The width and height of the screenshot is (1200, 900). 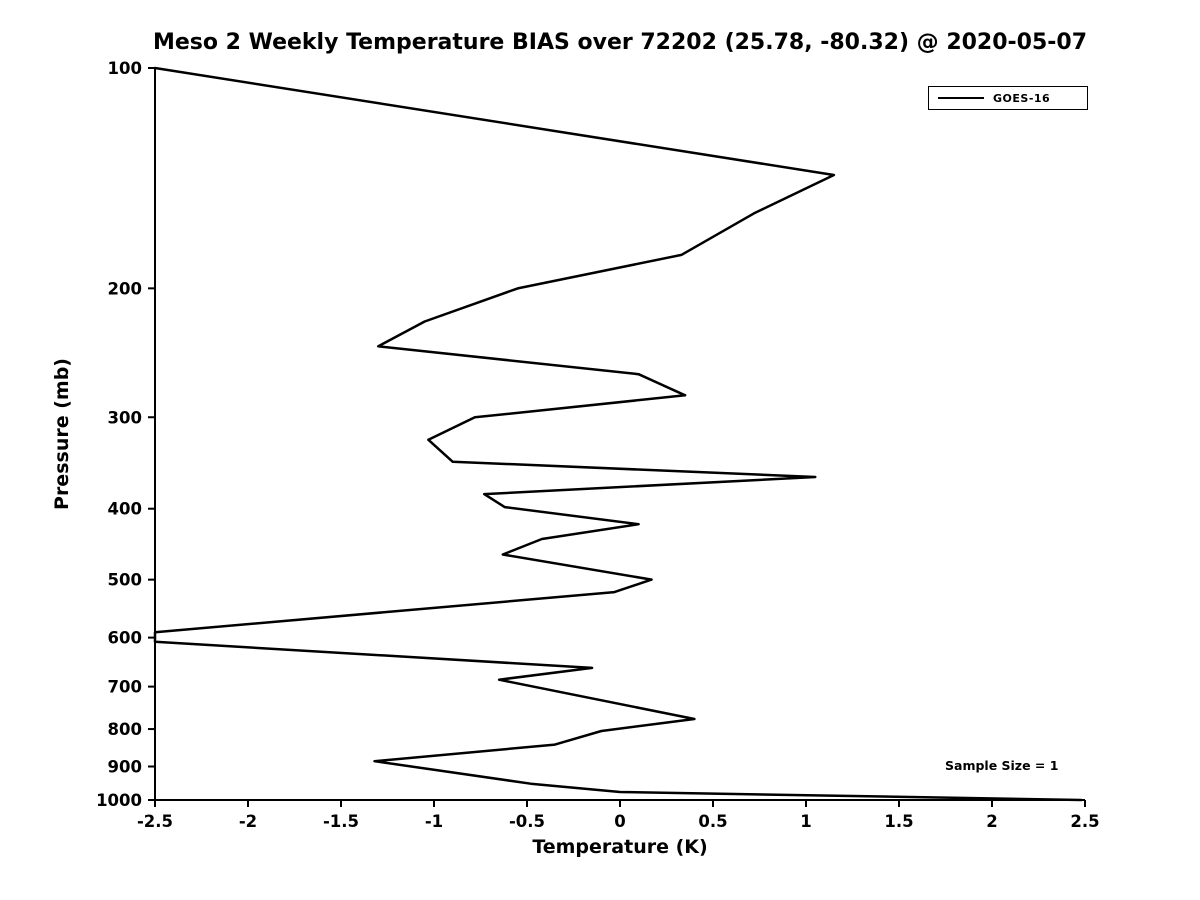 I want to click on legend-line-sample-icon, so click(x=961, y=98).